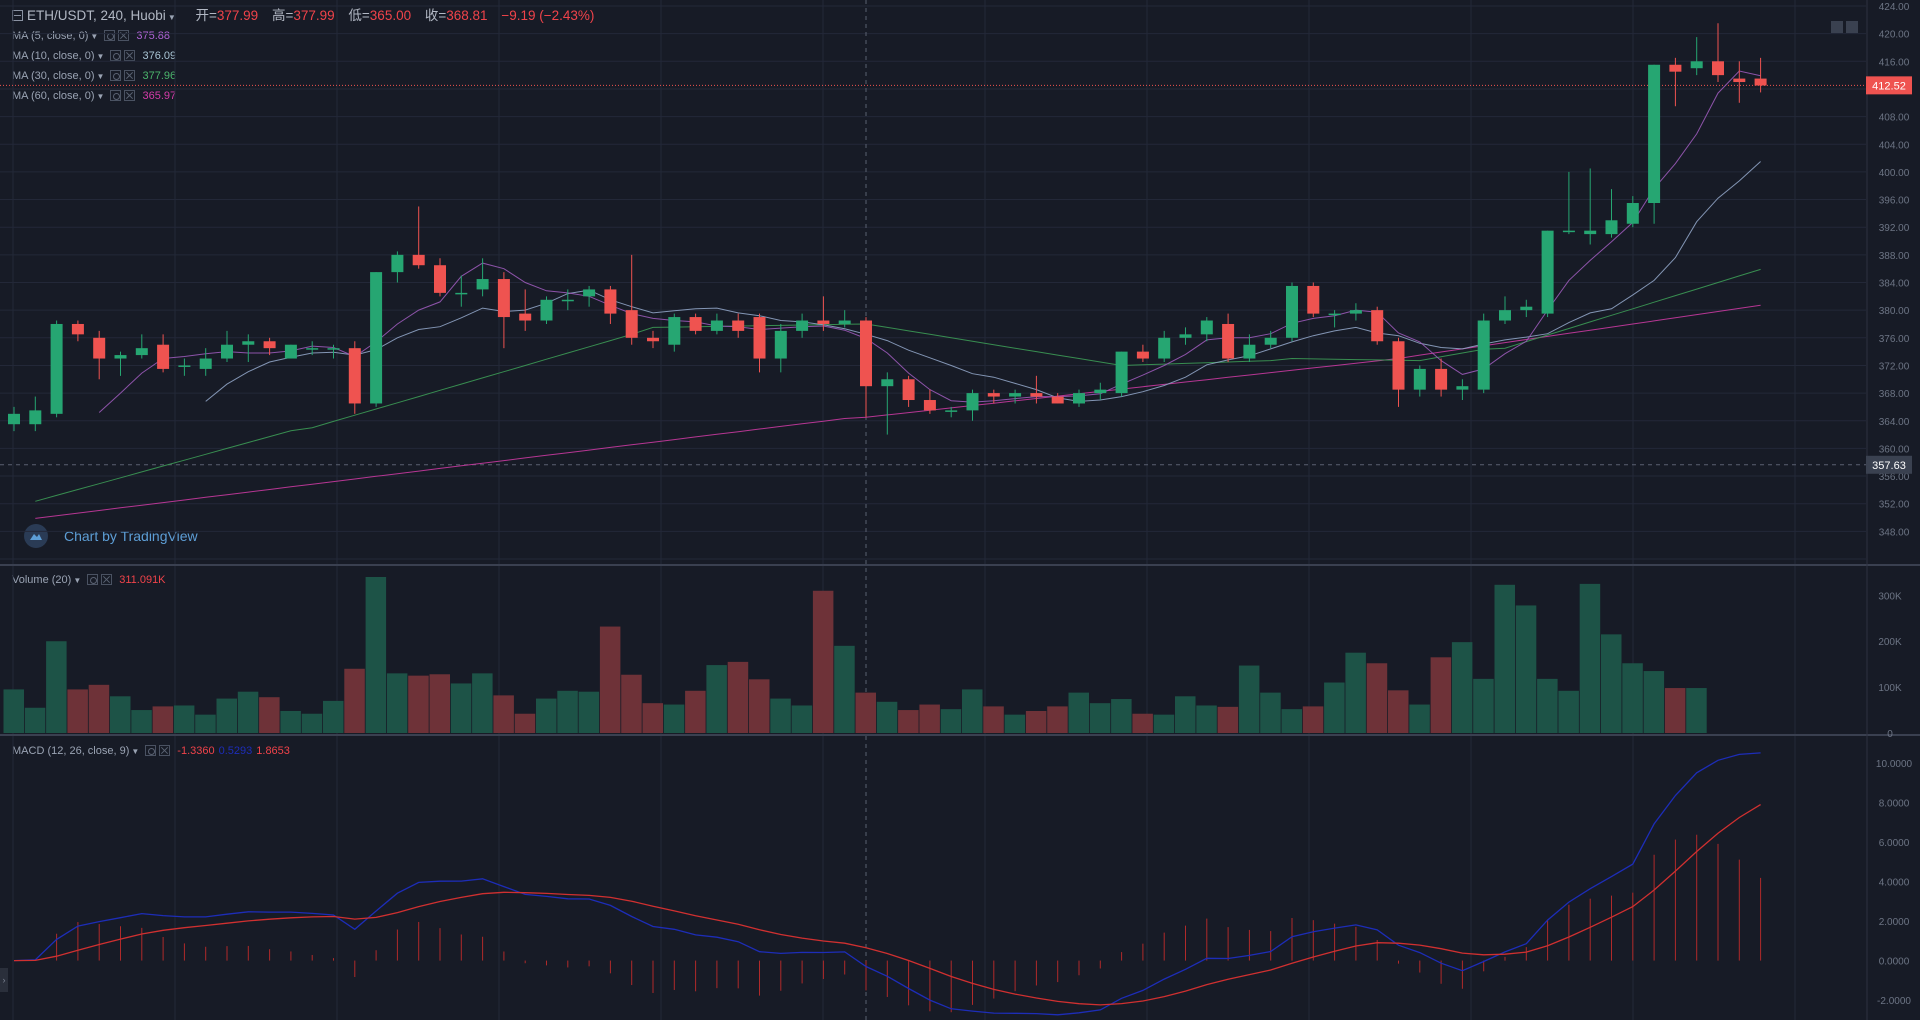  What do you see at coordinates (1894, 145) in the screenshot?
I see `price-axis-tick: 404.00` at bounding box center [1894, 145].